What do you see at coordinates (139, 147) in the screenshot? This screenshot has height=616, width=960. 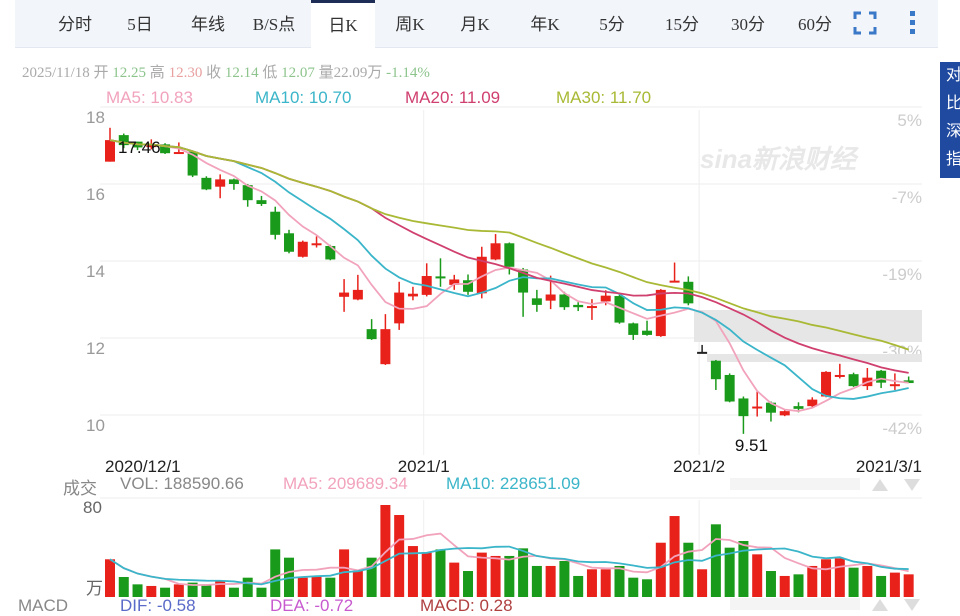 I see `max-price-label: 17.46` at bounding box center [139, 147].